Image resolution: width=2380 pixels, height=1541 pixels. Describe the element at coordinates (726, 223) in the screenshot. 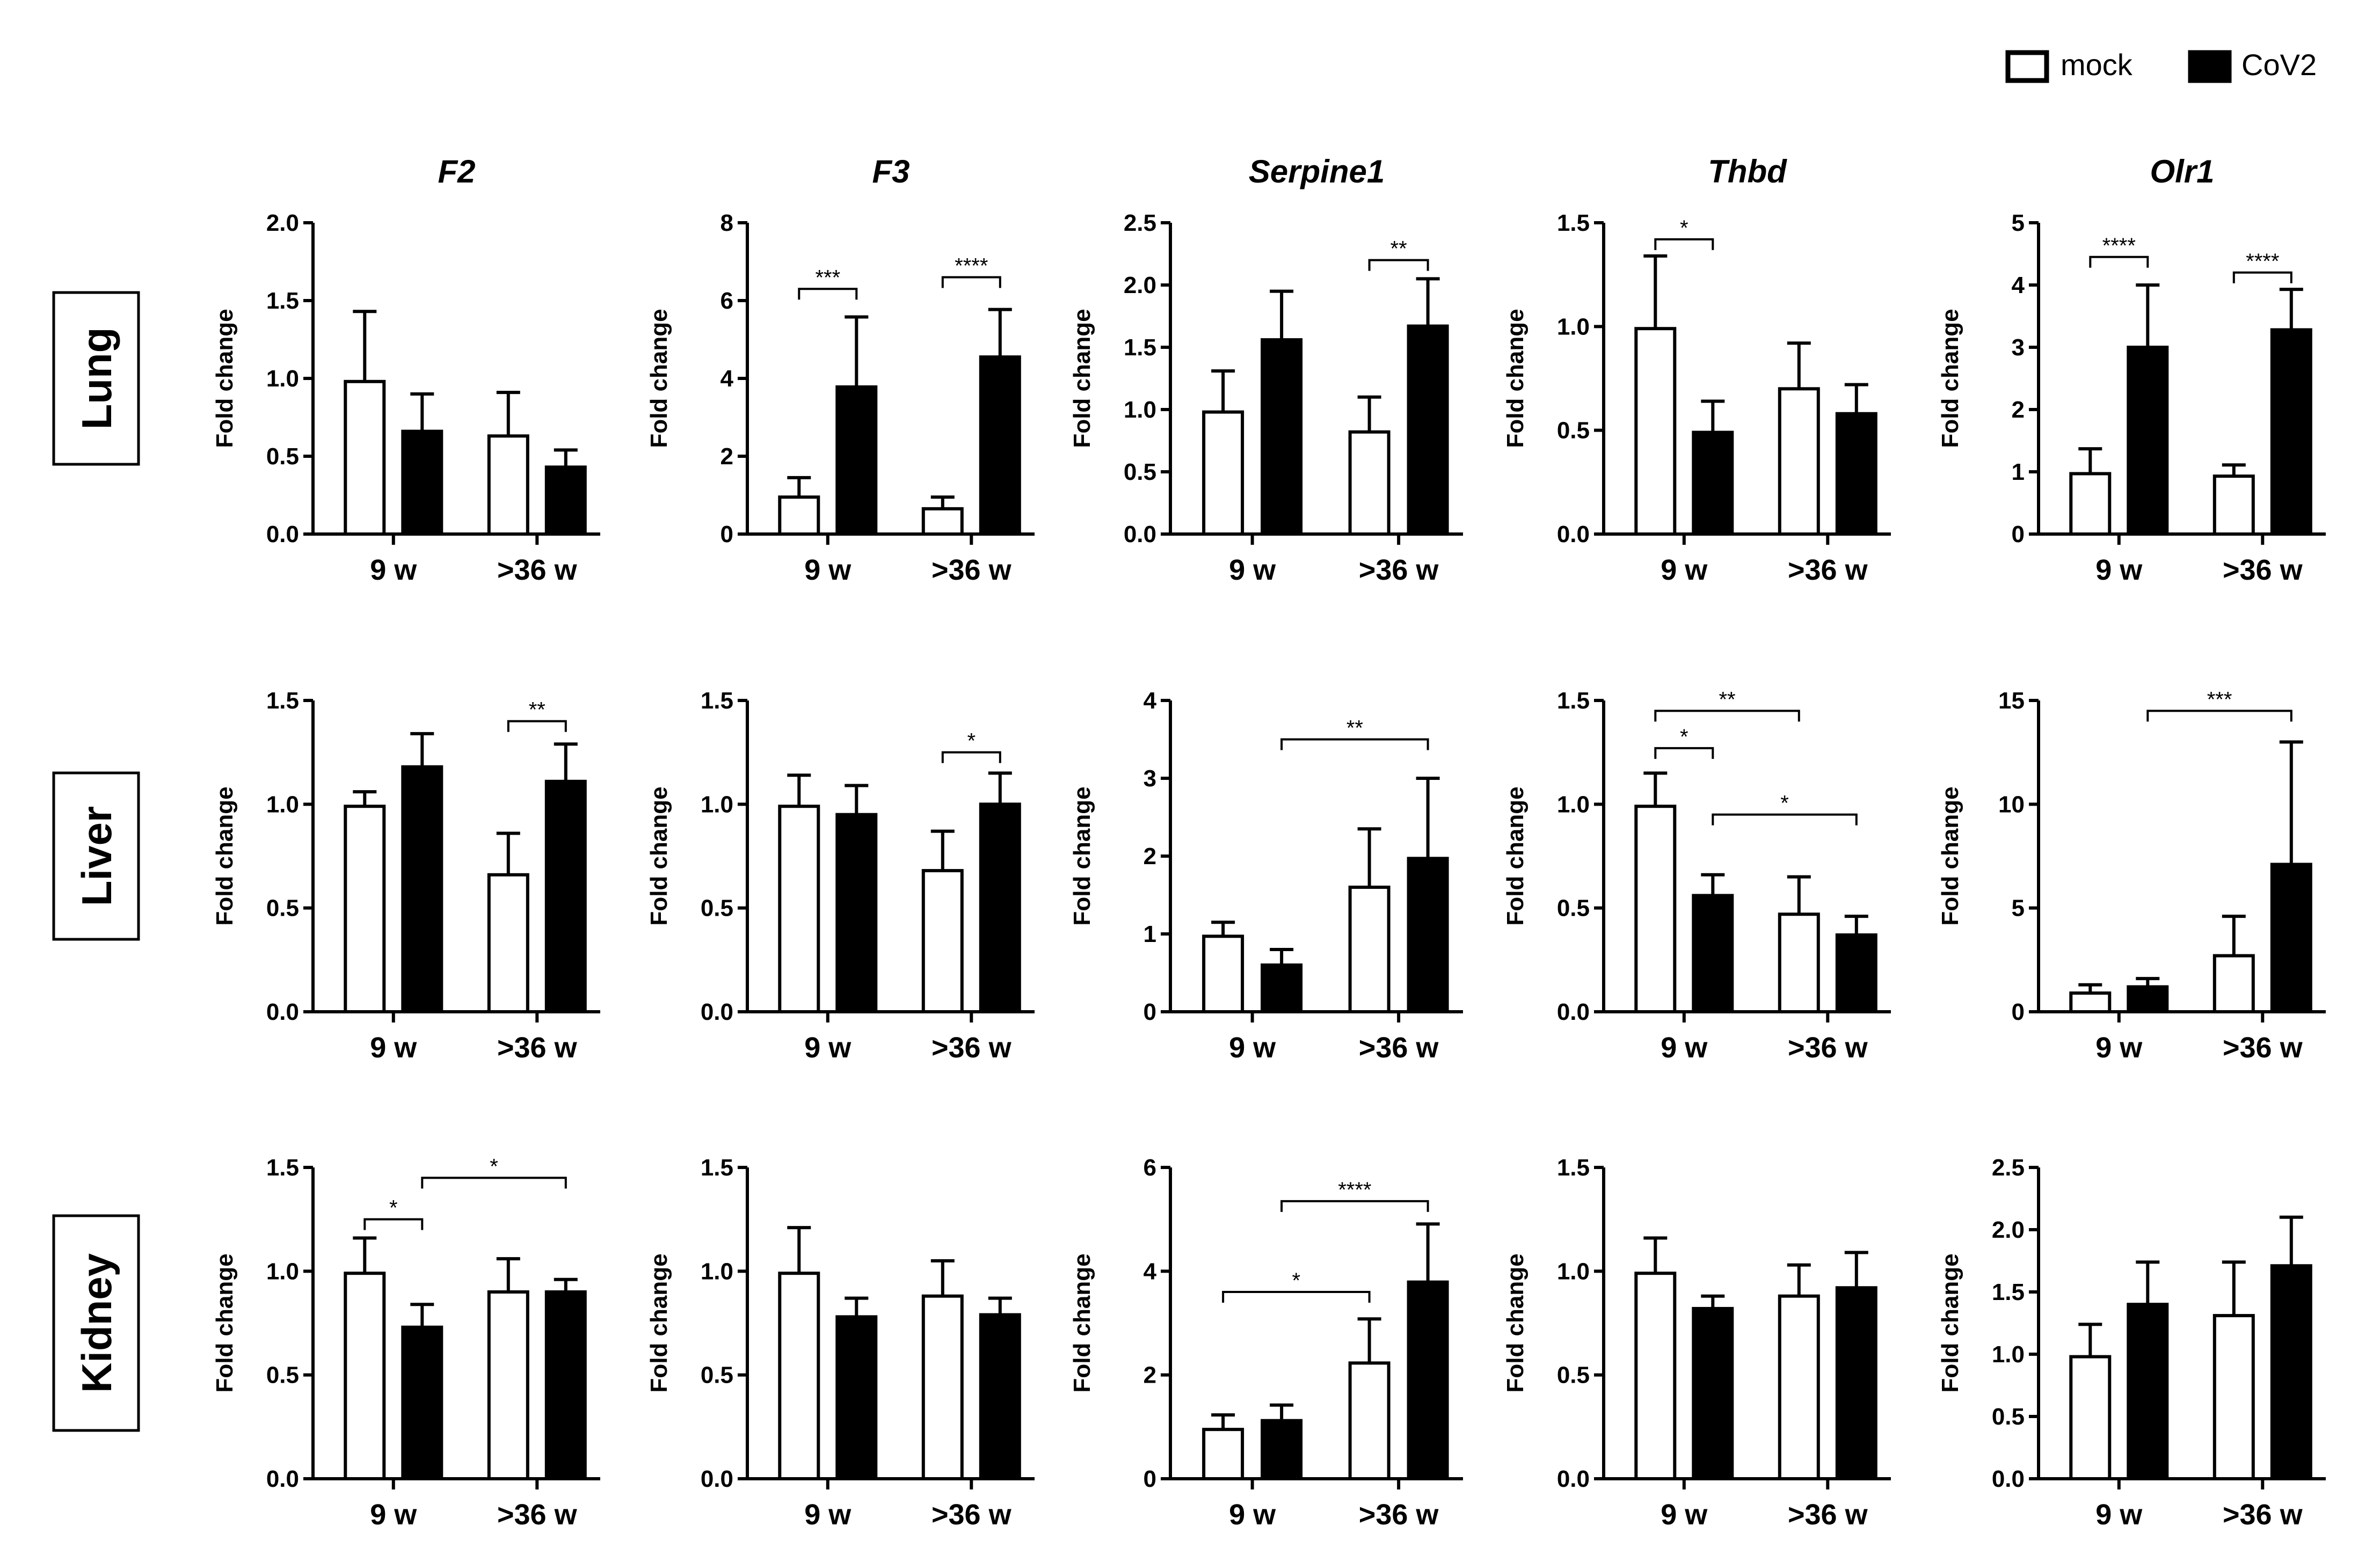

I see `y-tick-label: 8` at that location.